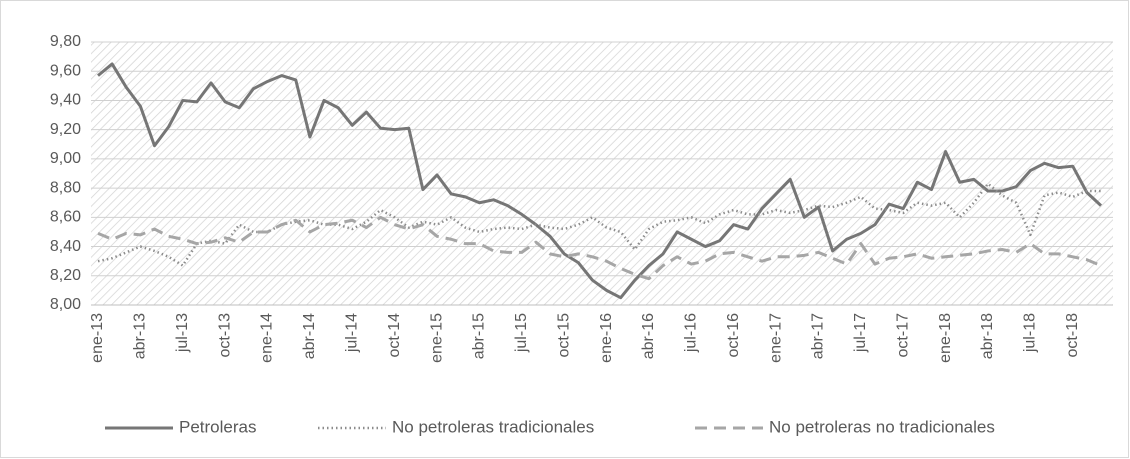 The width and height of the screenshot is (1130, 459). Describe the element at coordinates (882, 426) in the screenshot. I see `legend-label: No petroleras no tradicionales` at that location.